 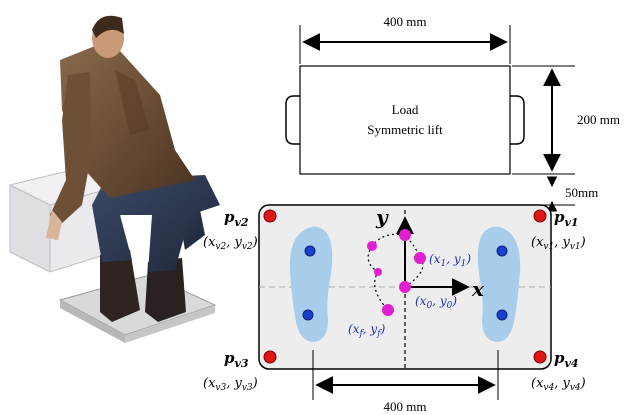 What do you see at coordinates (566, 359) in the screenshot?
I see `corner-label-v4: pv4` at bounding box center [566, 359].